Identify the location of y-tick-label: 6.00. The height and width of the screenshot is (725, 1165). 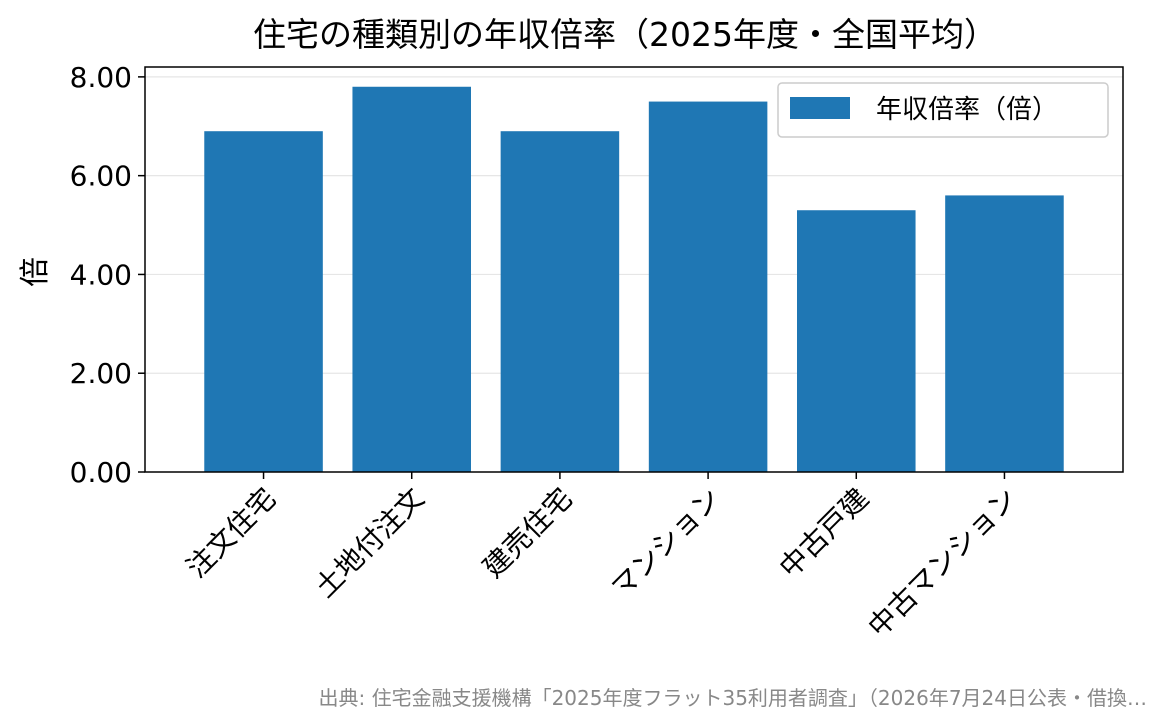
(101, 176).